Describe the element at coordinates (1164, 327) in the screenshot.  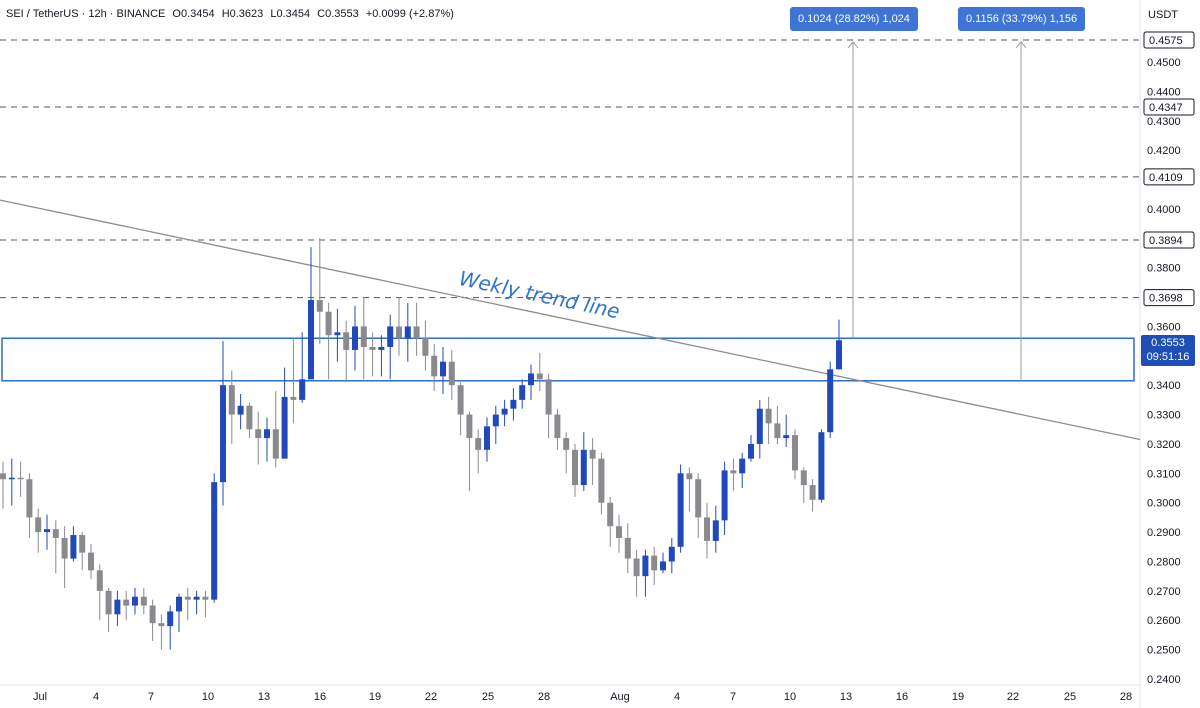
I see `y-tick-label: 0.3600` at that location.